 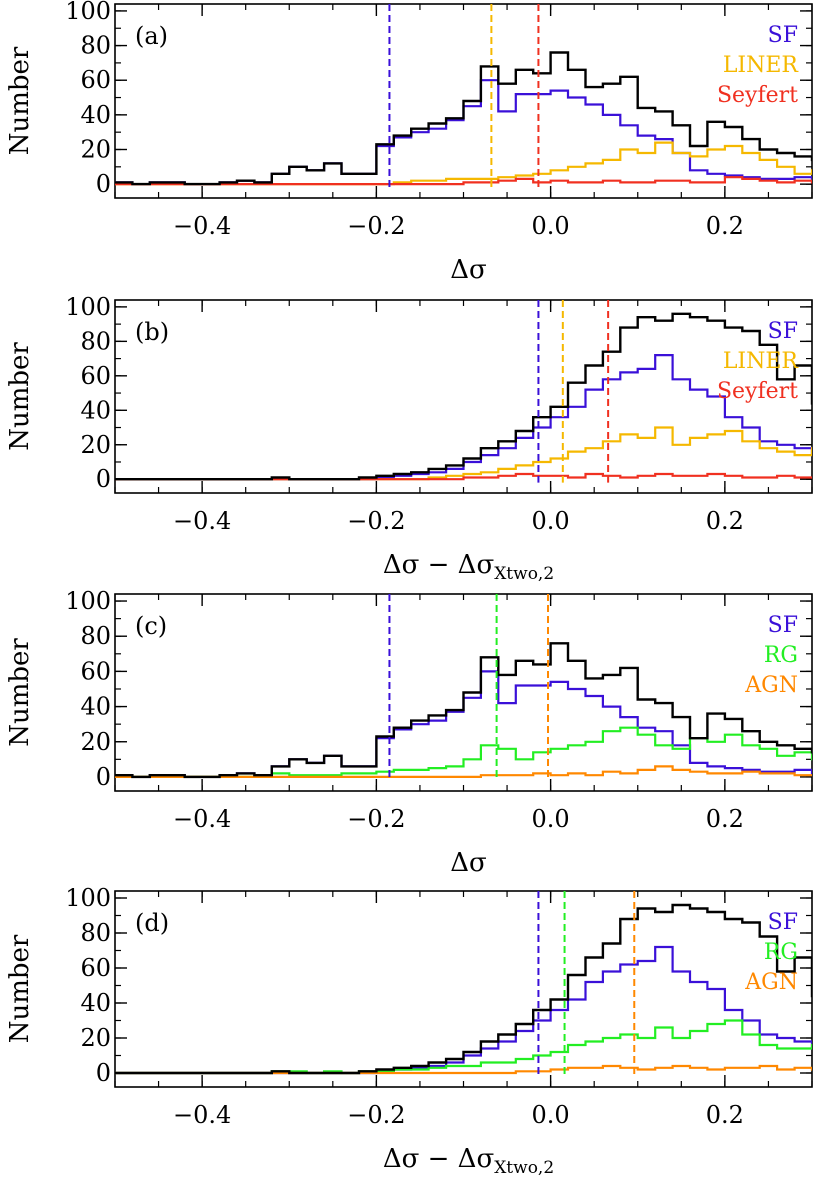 I want to click on panel-label: (b), so click(x=152, y=332).